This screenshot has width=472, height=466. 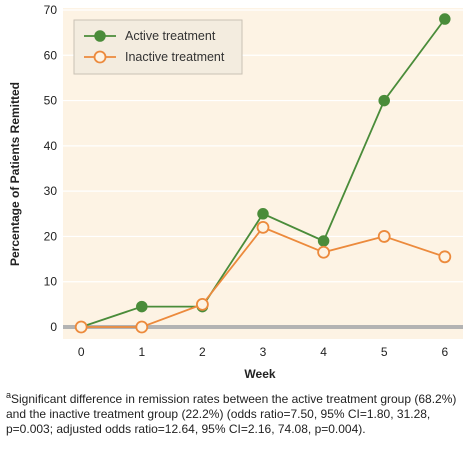 I want to click on legend-box, so click(x=158, y=47).